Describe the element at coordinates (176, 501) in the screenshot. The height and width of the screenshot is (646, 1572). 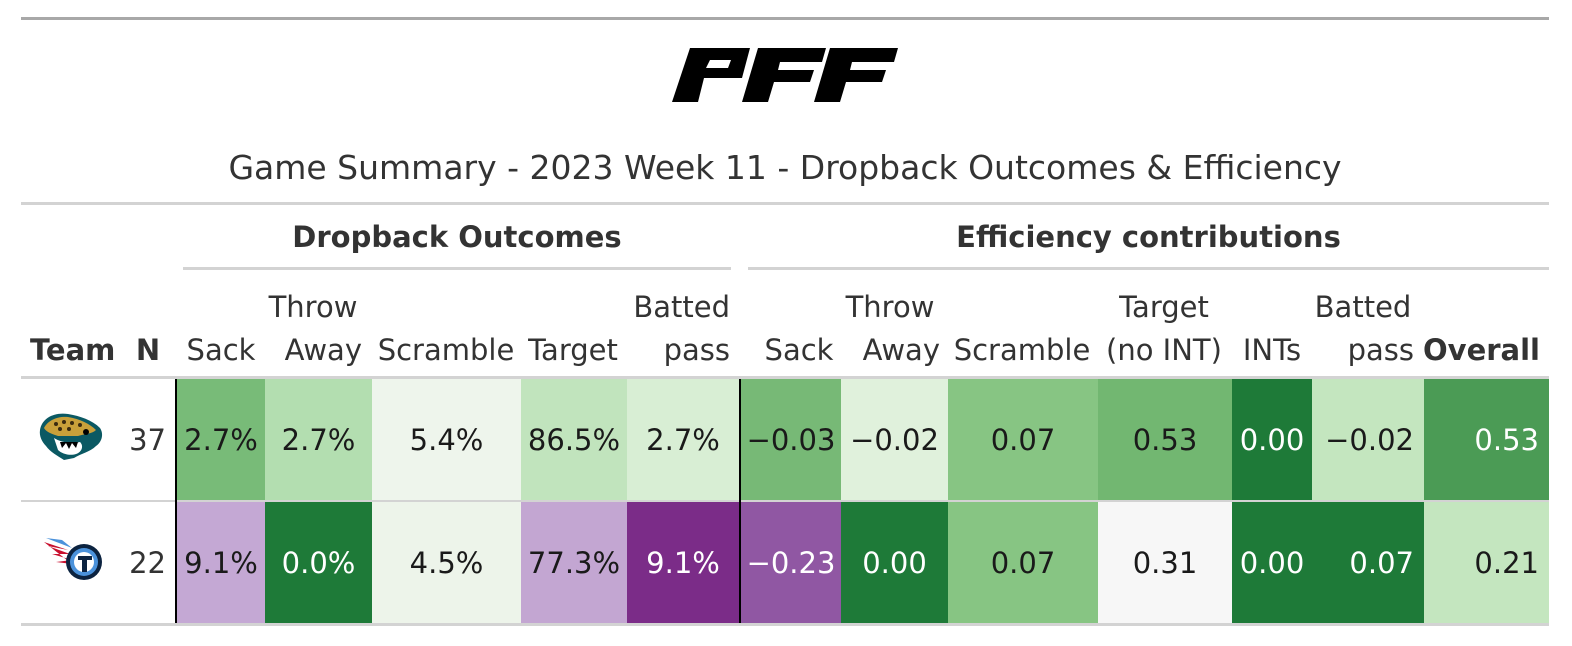
I see `divider-outcomes-left` at that location.